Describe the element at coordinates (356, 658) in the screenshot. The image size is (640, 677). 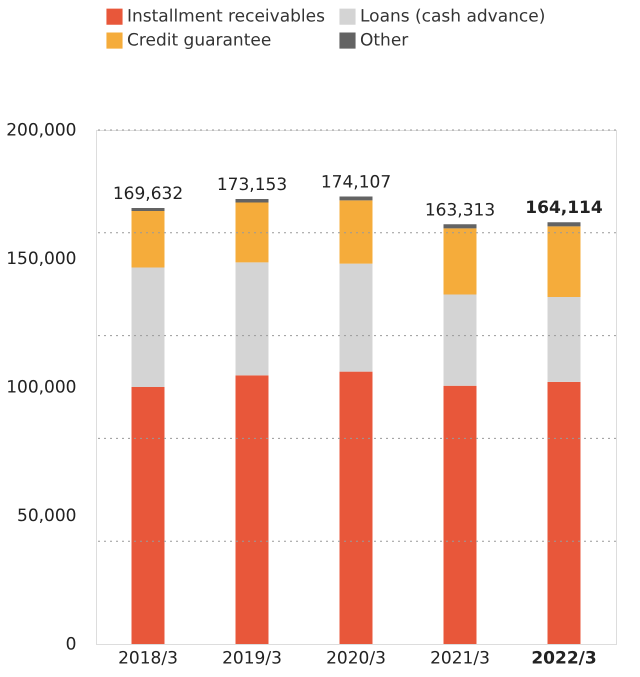
I see `x-tick-label: 2020/3` at that location.